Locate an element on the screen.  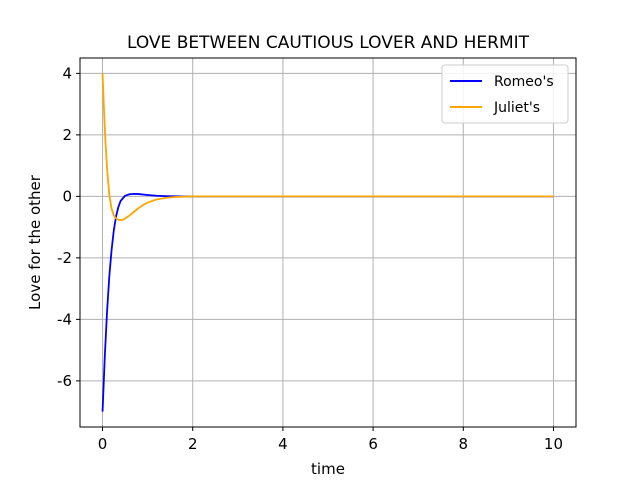
y-tick-label: 2 is located at coordinates (67, 135).